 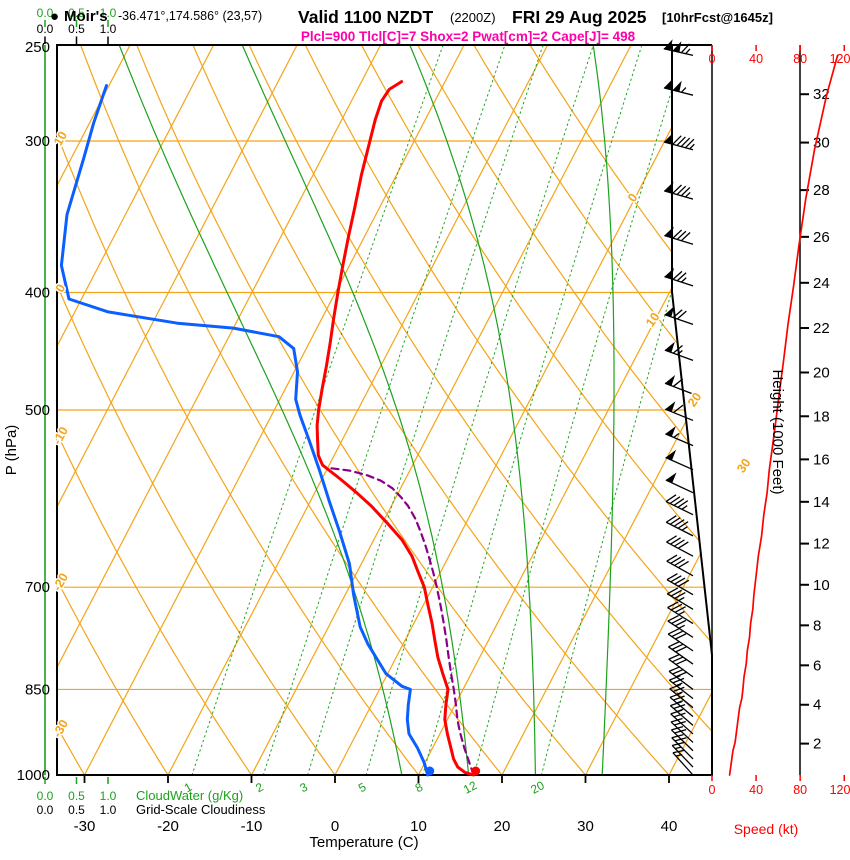 What do you see at coordinates (473, 17) in the screenshot?
I see `valid-utc-label: (2200Z)` at bounding box center [473, 17].